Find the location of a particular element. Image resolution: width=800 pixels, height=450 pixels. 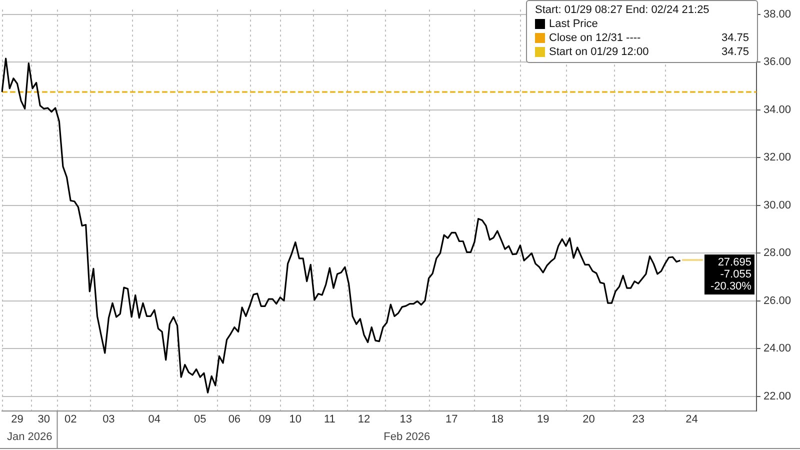

x-tick-label: 02 is located at coordinates (70, 419).